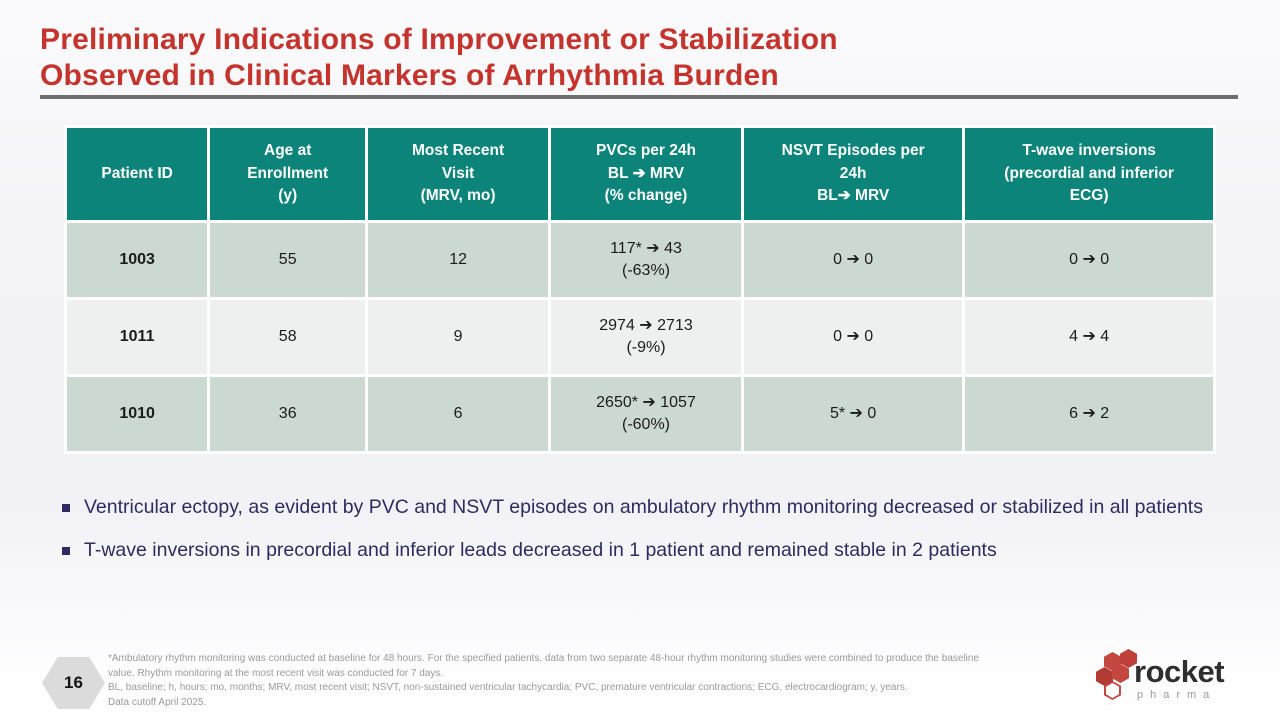  I want to click on header-most-recent-visit: Most Recent Visit (MRV, mo), so click(458, 174).